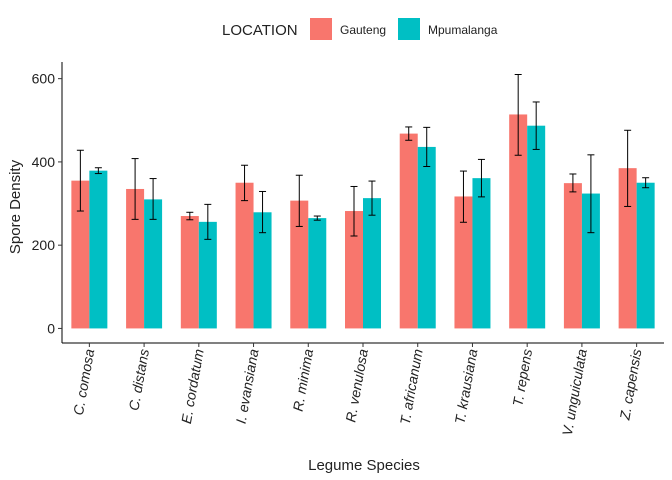  What do you see at coordinates (263, 212) in the screenshot?
I see `error-bar-mpumalanga-i-evansiana` at bounding box center [263, 212].